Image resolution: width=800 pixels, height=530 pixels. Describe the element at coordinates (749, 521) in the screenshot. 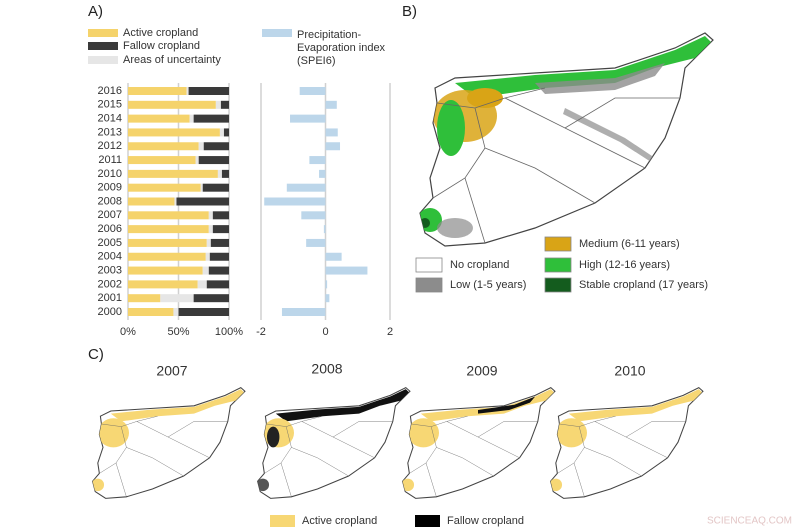

I see `watermark: SCIENCEAQ.COM` at that location.